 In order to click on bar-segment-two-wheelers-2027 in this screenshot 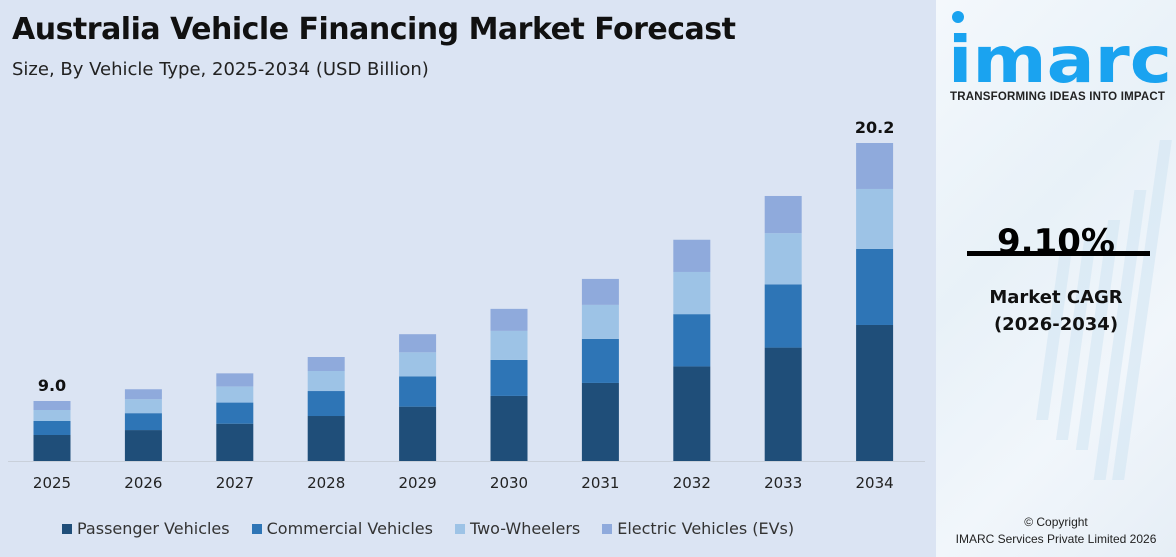, I will do `click(235, 394)`.